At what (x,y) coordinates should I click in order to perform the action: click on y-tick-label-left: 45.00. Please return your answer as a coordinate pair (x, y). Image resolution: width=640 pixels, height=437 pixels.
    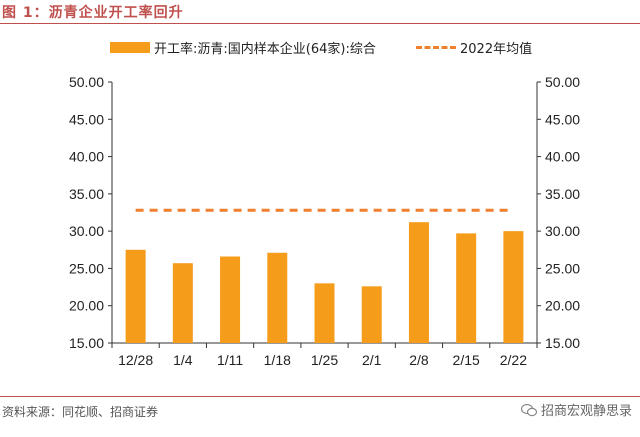
    Looking at the image, I should click on (86, 119).